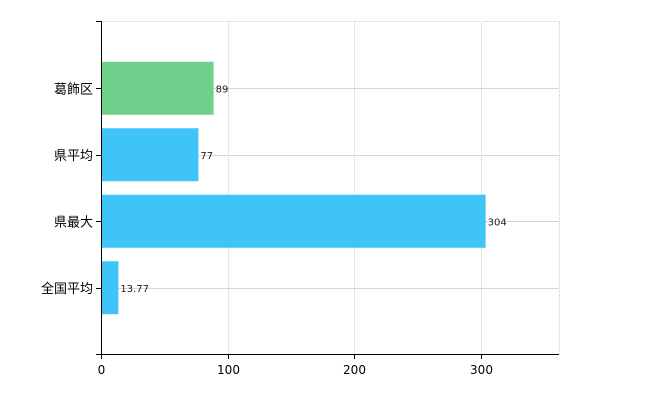 The width and height of the screenshot is (650, 404). I want to click on x-tick-label: 100, so click(228, 370).